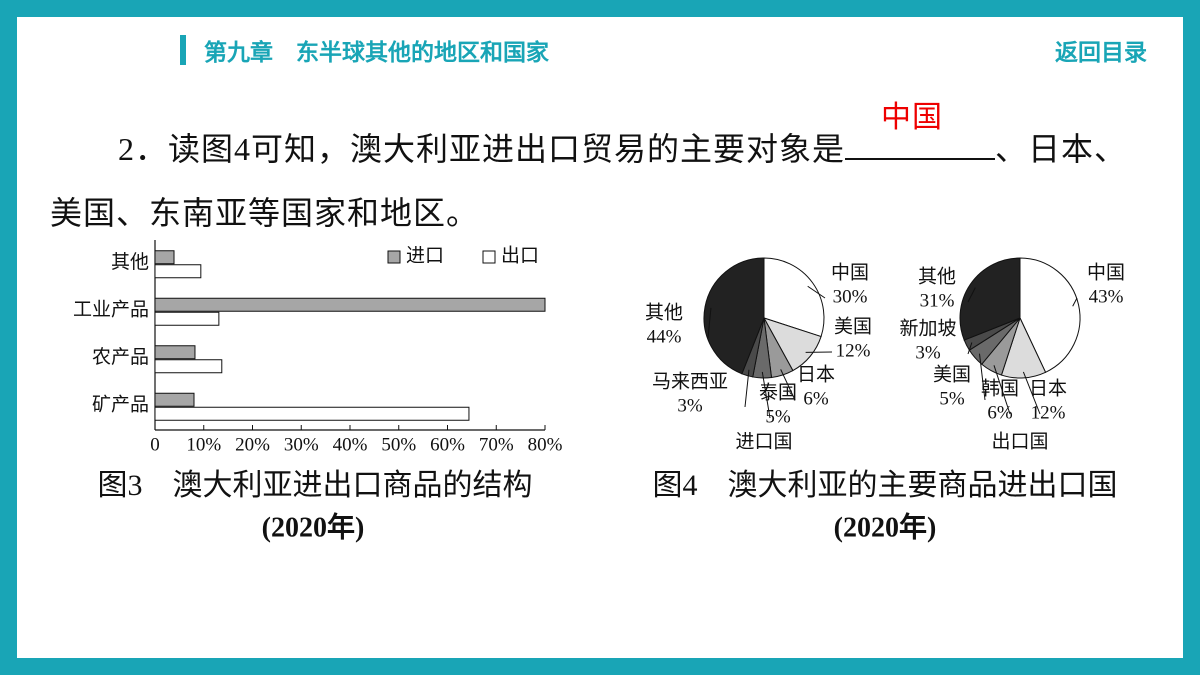 The width and height of the screenshot is (1200, 675). What do you see at coordinates (927, 328) in the screenshot?
I see `slice-label: 新加坡` at bounding box center [927, 328].